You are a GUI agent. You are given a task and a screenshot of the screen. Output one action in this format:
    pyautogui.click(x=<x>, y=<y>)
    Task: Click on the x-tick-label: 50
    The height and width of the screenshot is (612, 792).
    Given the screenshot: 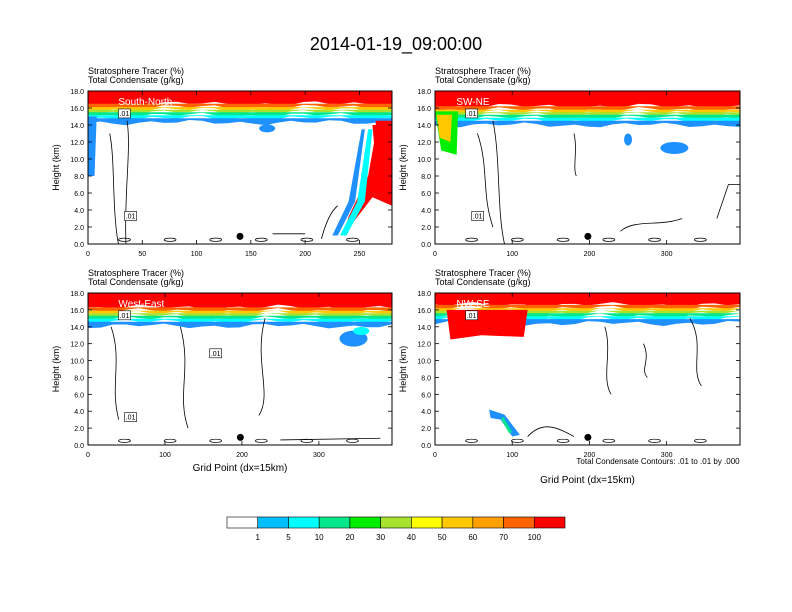 What is the action you would take?
    pyautogui.click(x=142, y=254)
    